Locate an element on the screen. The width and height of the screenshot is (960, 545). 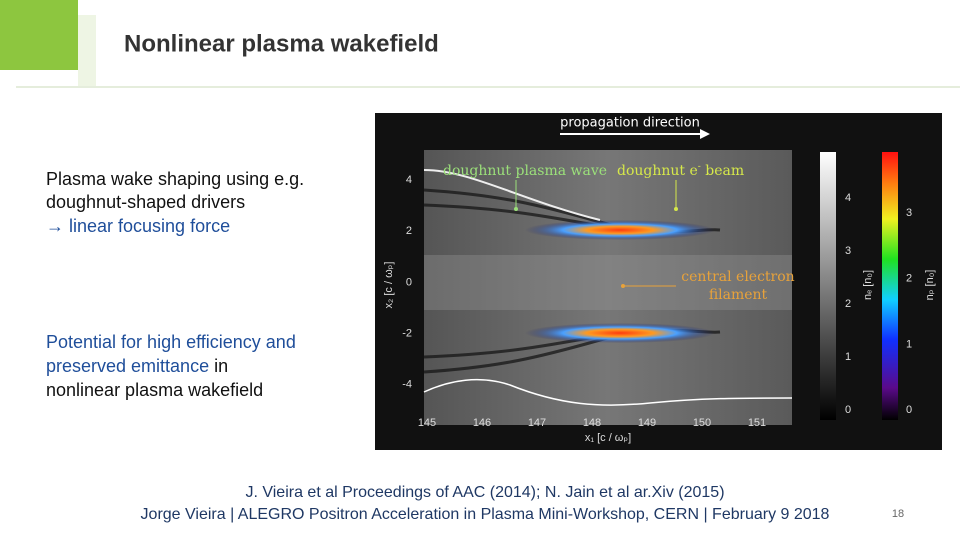
body-line: doughnut-shaped drivers is located at coordinates (145, 202).